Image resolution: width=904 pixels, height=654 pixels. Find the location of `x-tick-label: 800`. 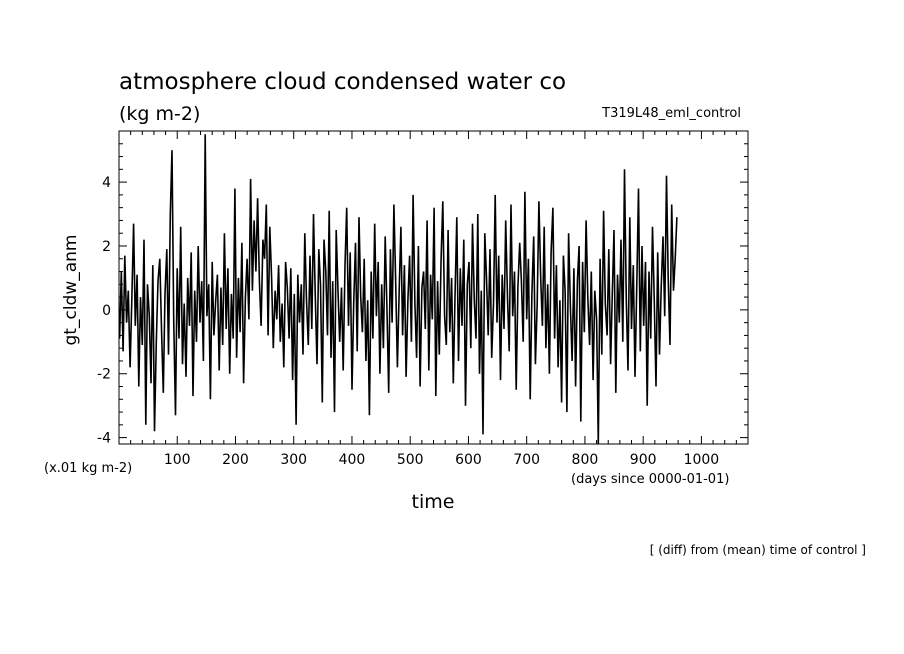

x-tick-label: 800 is located at coordinates (585, 460).